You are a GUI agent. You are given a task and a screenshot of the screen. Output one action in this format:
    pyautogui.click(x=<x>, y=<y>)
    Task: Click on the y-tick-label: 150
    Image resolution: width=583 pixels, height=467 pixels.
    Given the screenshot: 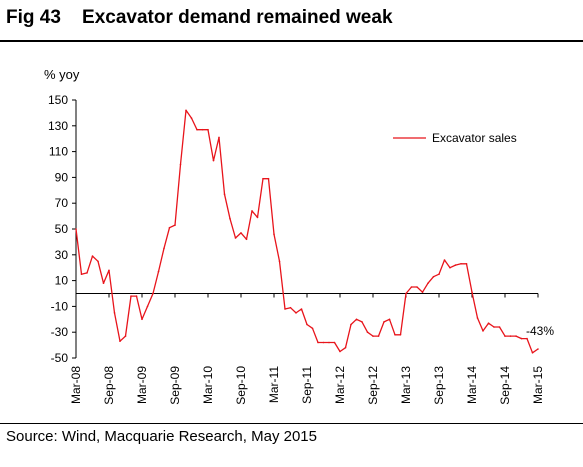 What is the action you would take?
    pyautogui.click(x=58, y=100)
    